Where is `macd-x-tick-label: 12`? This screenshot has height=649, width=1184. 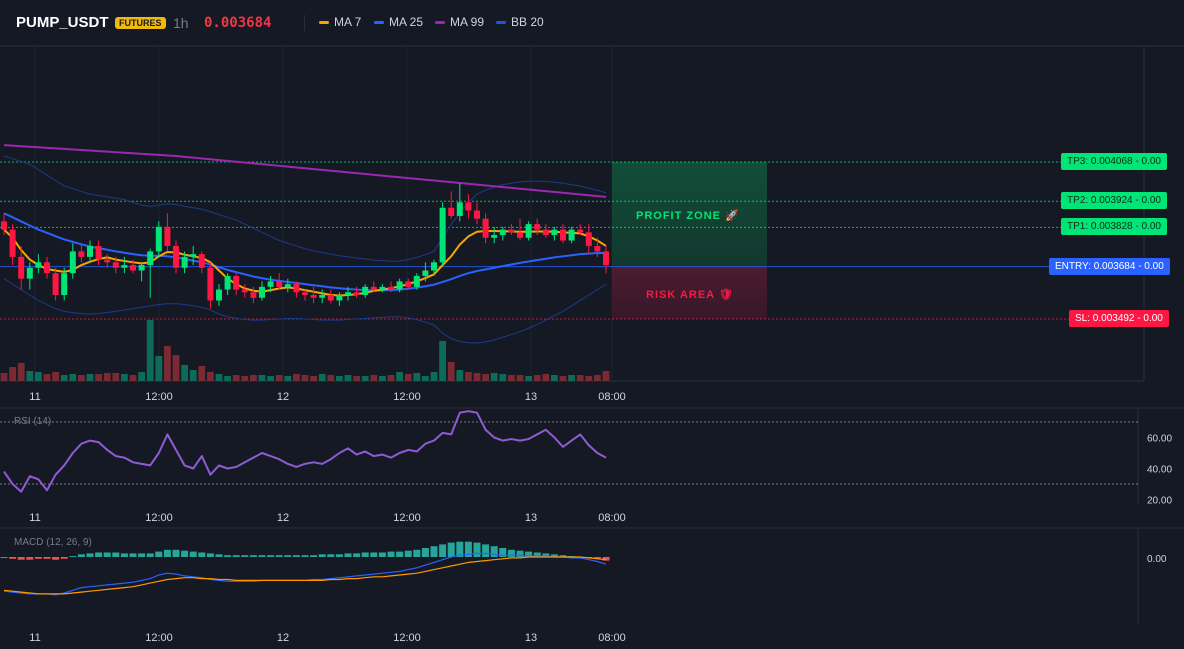 macd-x-tick-label: 12 is located at coordinates (283, 638).